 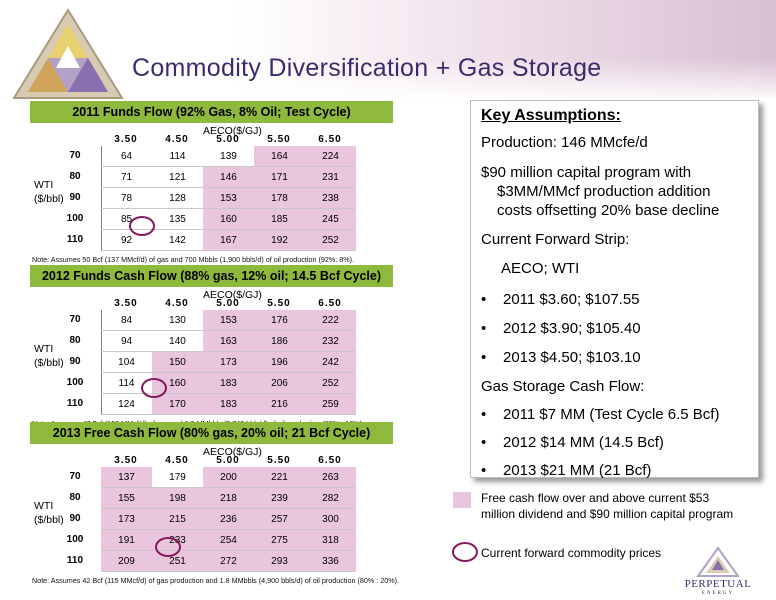 What do you see at coordinates (330, 362) in the screenshot?
I see `table-cell: 242` at bounding box center [330, 362].